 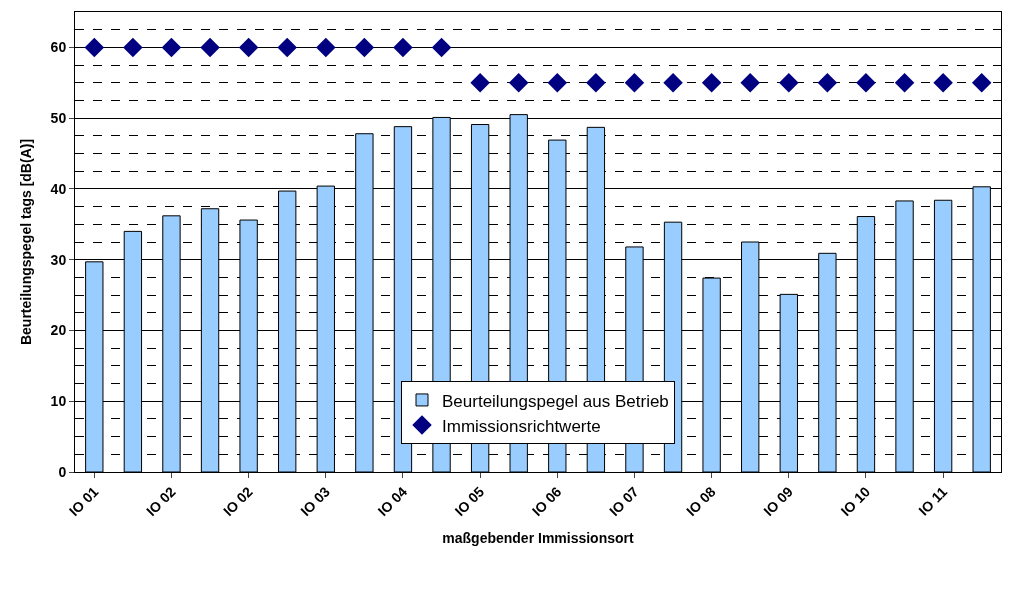 What do you see at coordinates (855, 501) in the screenshot?
I see `x-tick-label: IO 10` at bounding box center [855, 501].